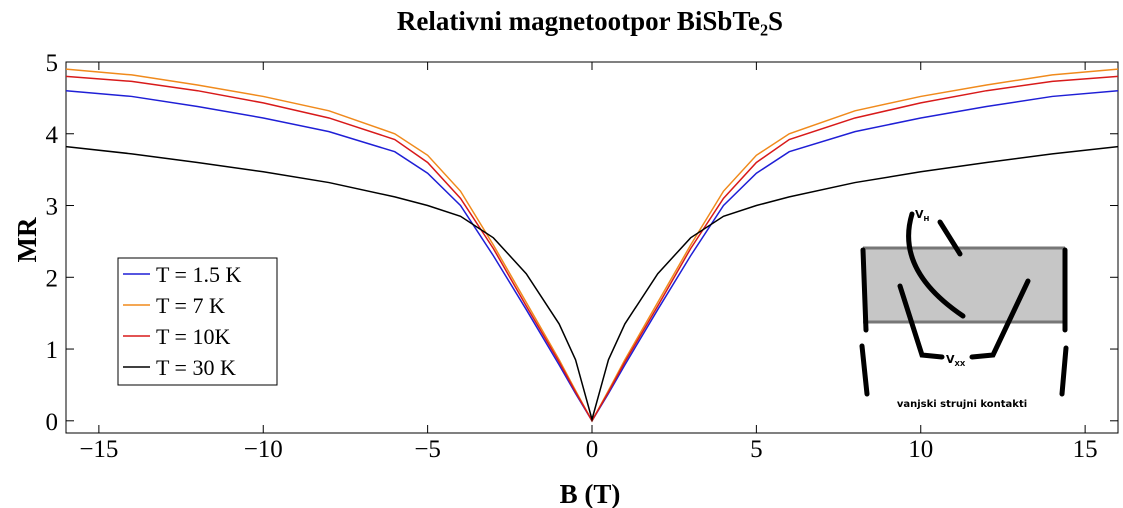 The width and height of the screenshot is (1123, 508). What do you see at coordinates (592, 449) in the screenshot?
I see `x-tick-label: 0` at bounding box center [592, 449].